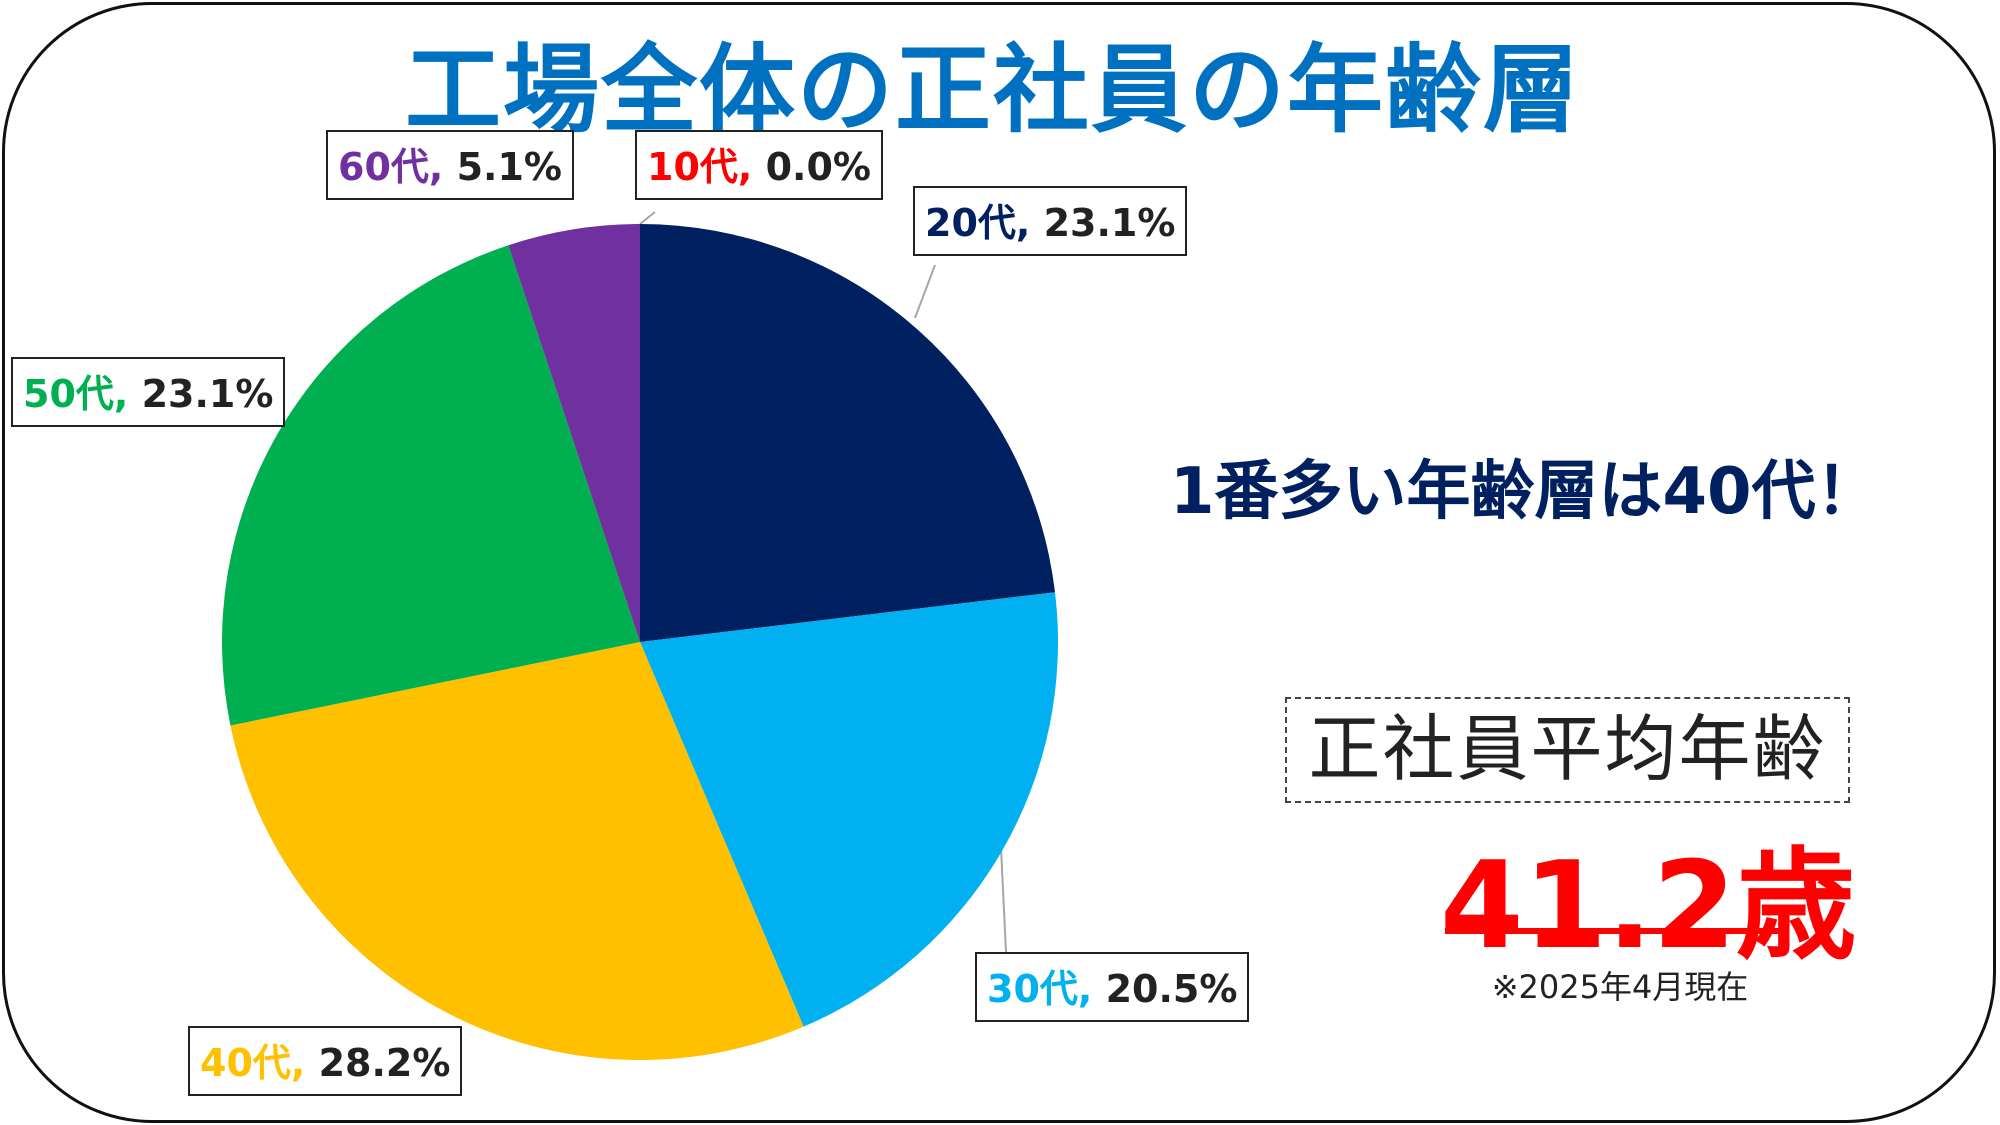 The height and width of the screenshot is (1125, 2000). I want to click on slice-label-30s: 30代, 20.5%, so click(1112, 987).